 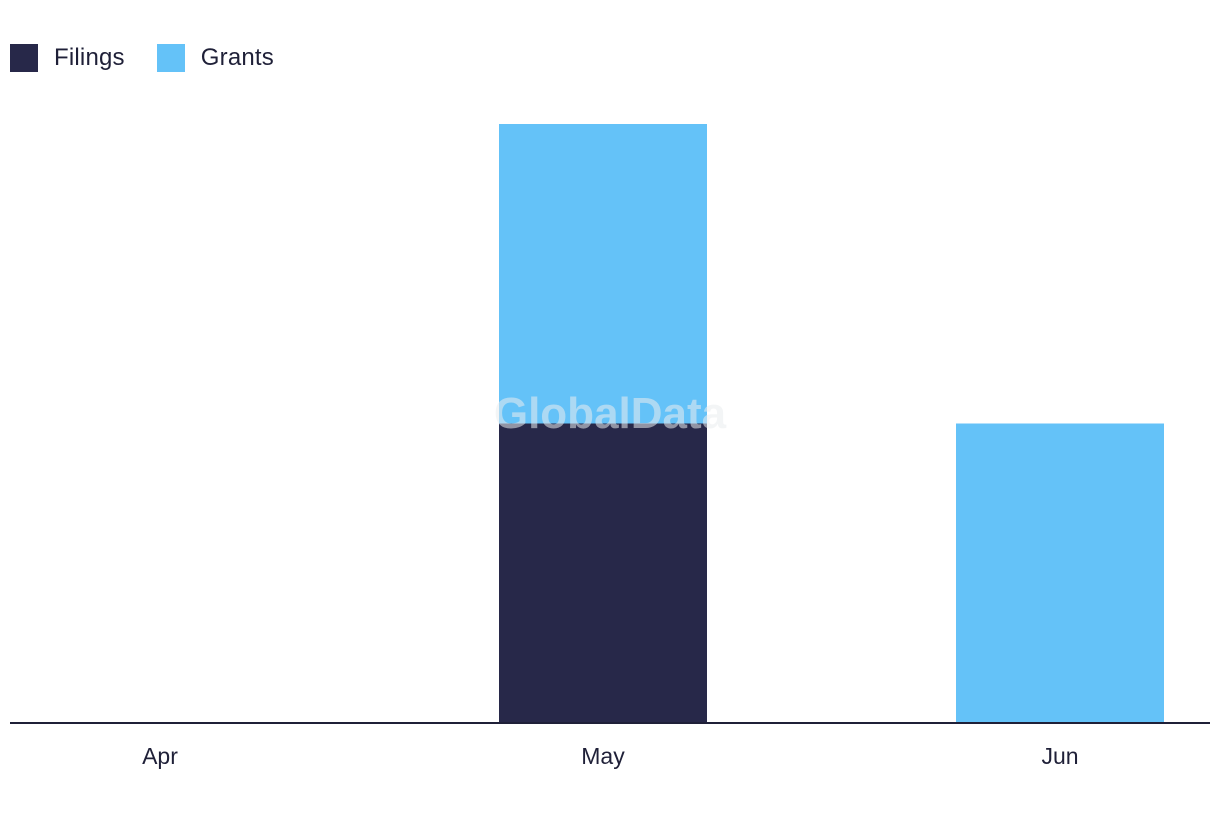 What do you see at coordinates (603, 274) in the screenshot?
I see `bar-grants-may` at bounding box center [603, 274].